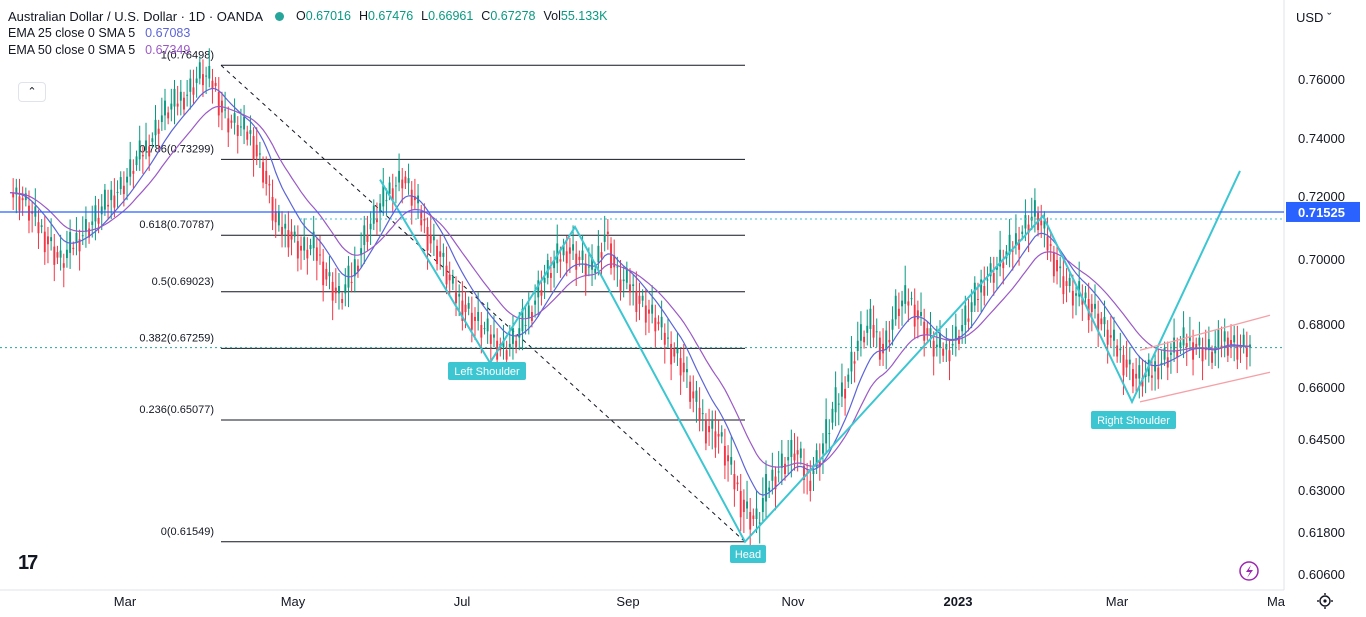 This screenshot has width=1366, height=617. I want to click on pattern-label-text: Head, so click(748, 555).